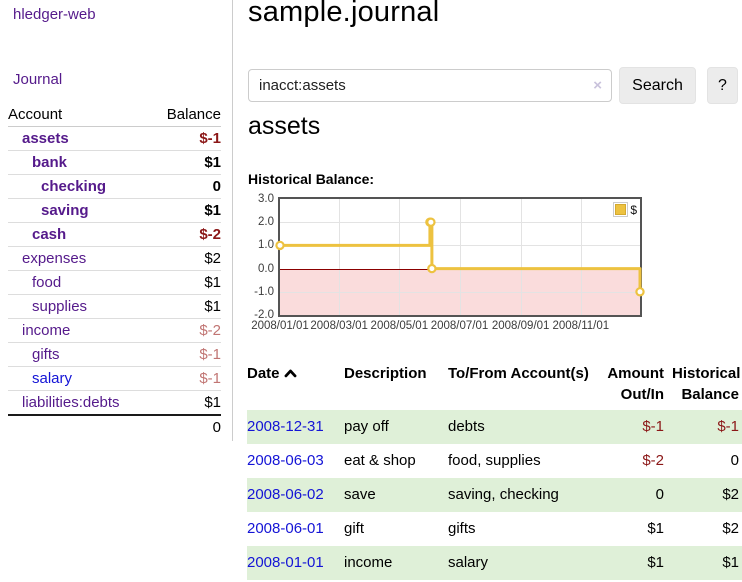  I want to click on account-row: cash $-2, so click(114, 234).